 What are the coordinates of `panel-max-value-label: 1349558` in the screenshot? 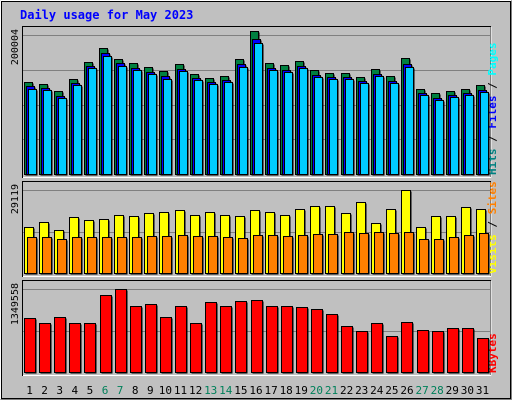 It's located at (15, 304).